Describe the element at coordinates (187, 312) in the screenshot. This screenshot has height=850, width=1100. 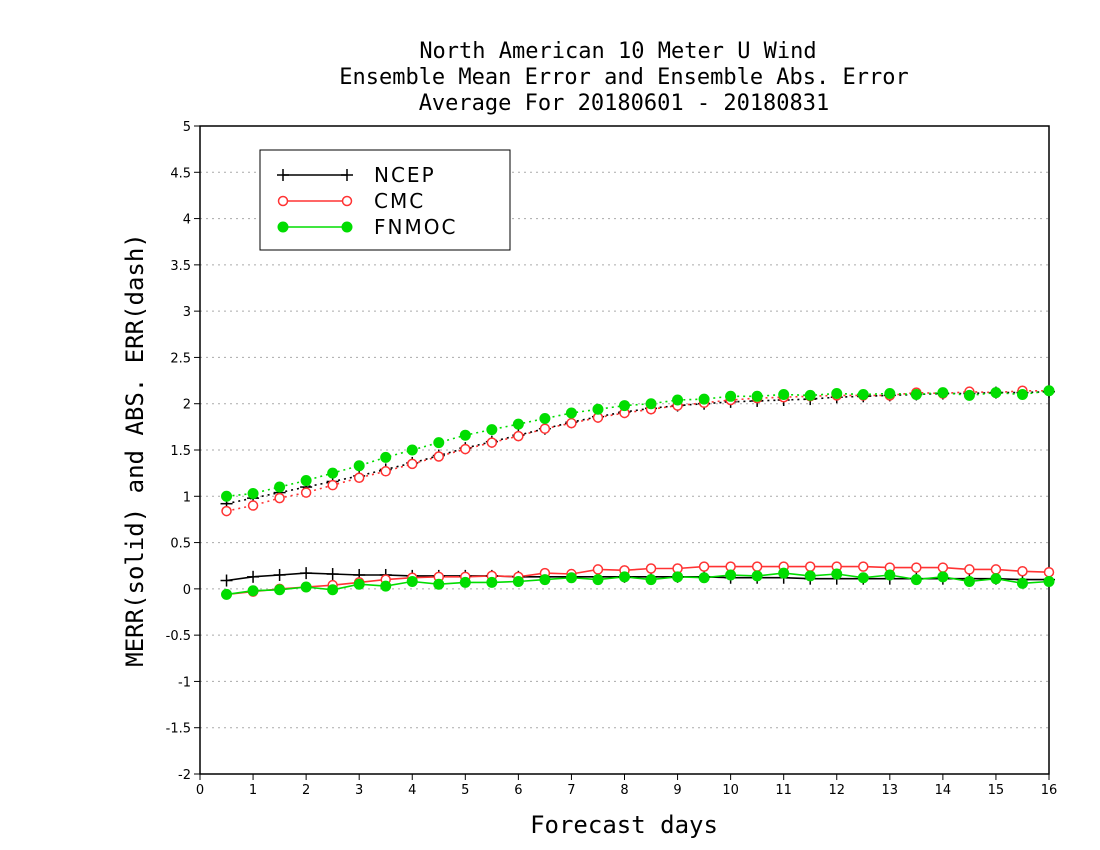
I see `y-tick-label: 3` at that location.